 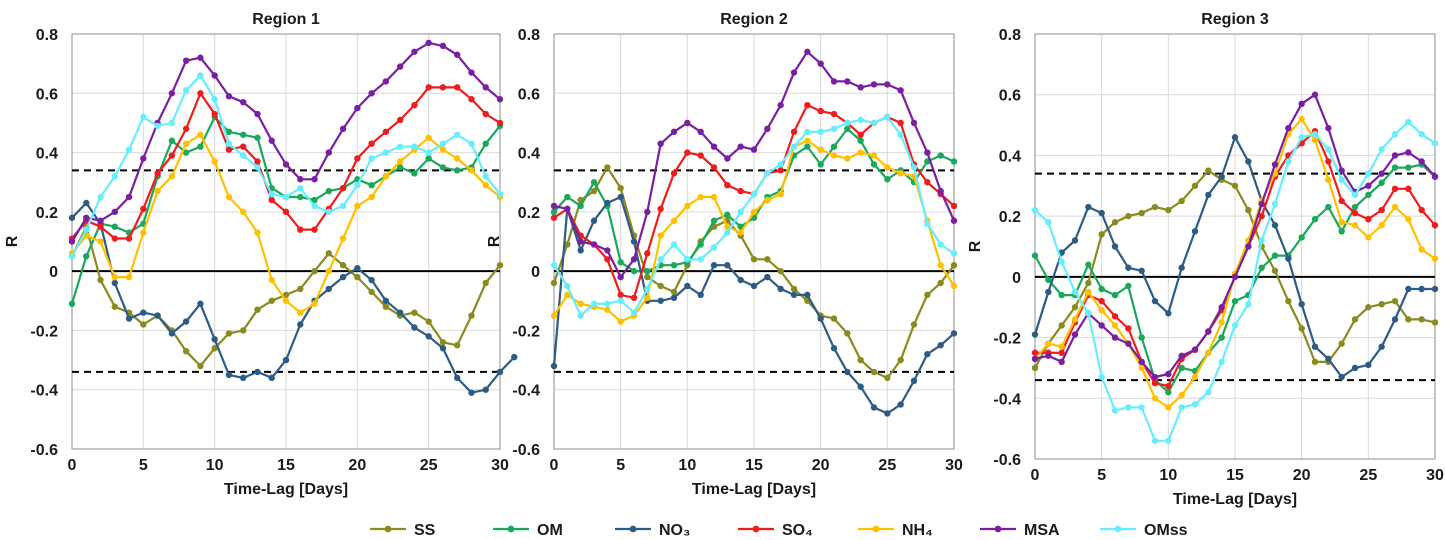 I want to click on y-tick-label: 0.8, so click(x=529, y=35).